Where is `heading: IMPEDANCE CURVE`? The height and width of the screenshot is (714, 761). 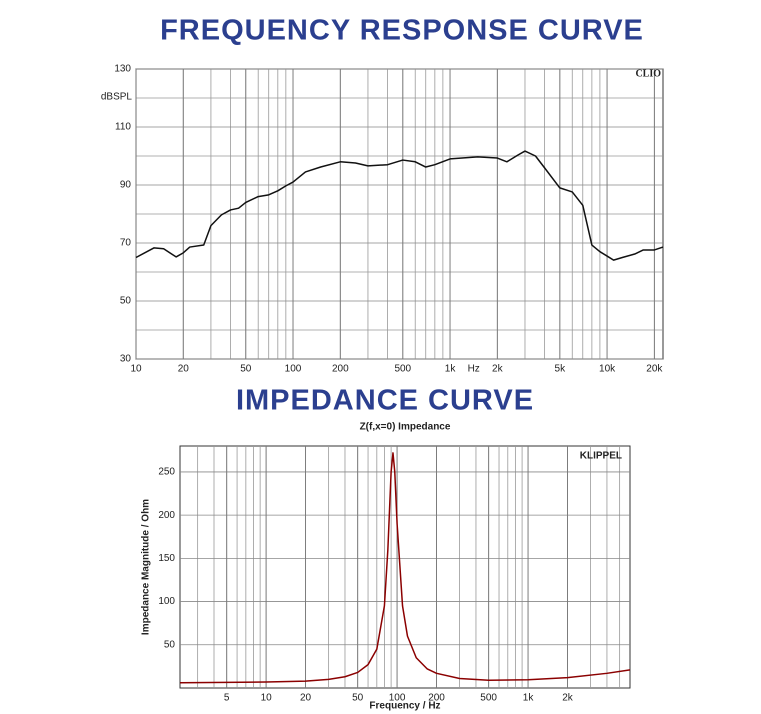
heading: IMPEDANCE CURVE is located at coordinates (385, 401).